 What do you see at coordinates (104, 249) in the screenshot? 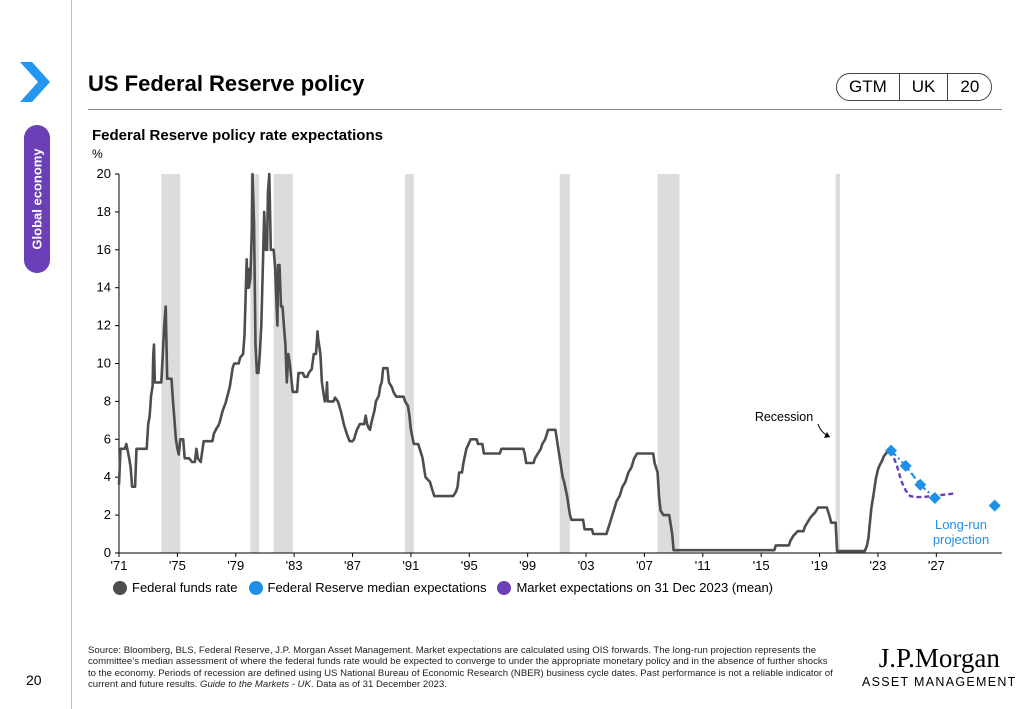
I see `y-tick-label: 16` at bounding box center [104, 249].